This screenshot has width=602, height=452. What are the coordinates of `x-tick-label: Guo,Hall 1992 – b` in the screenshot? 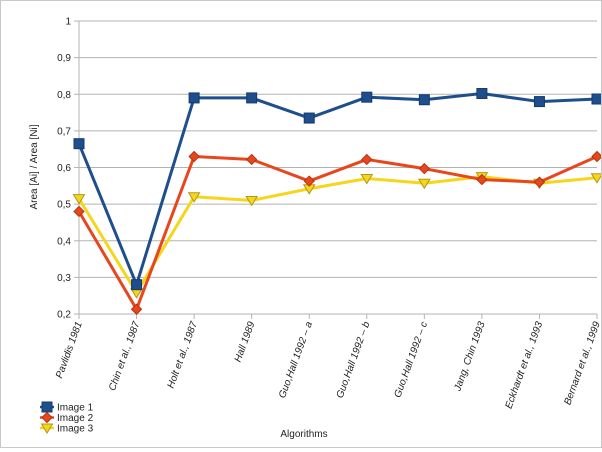 It's located at (354, 360).